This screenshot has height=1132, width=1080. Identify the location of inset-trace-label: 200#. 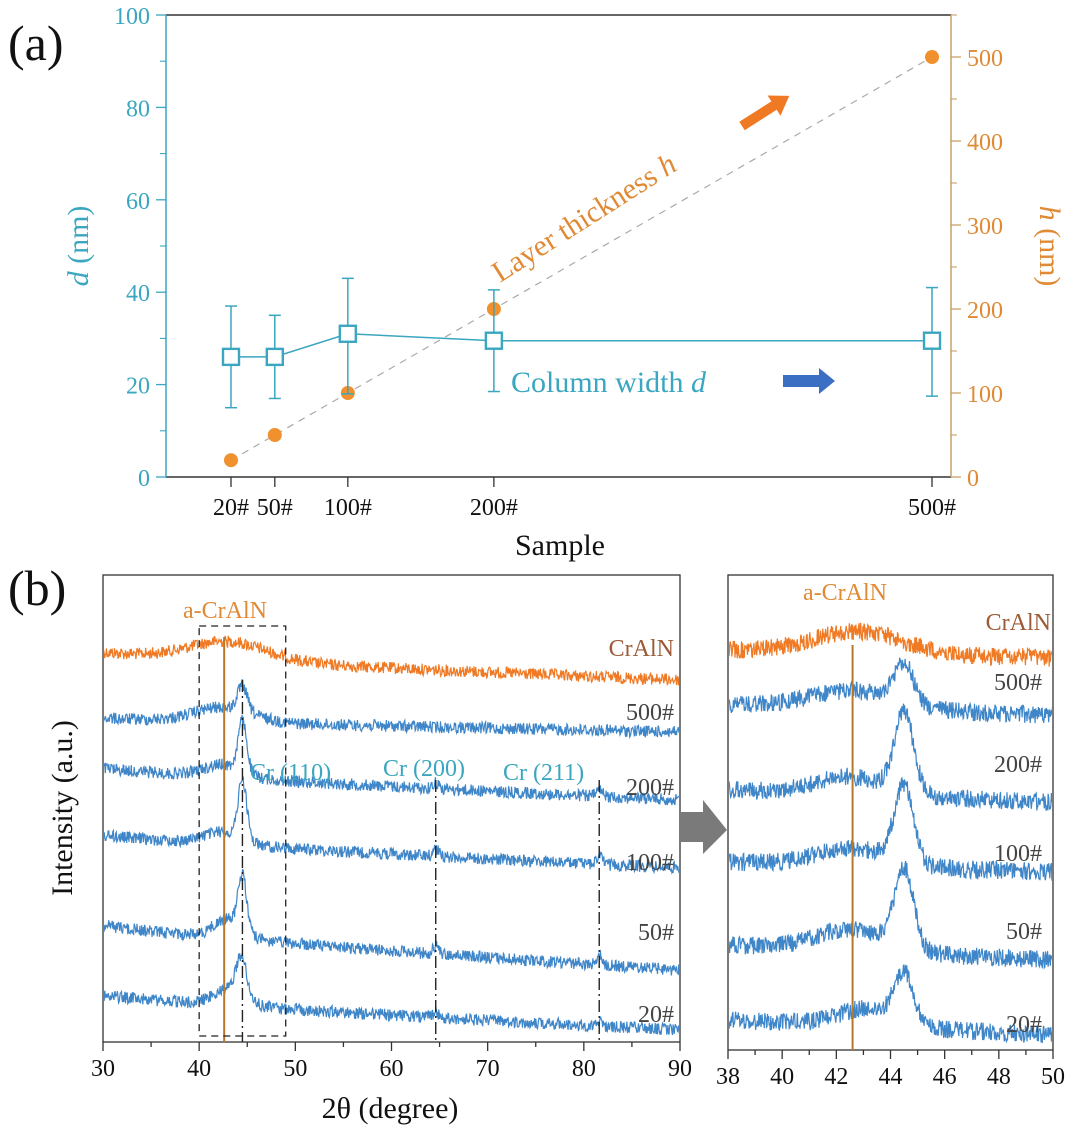
(1018, 765).